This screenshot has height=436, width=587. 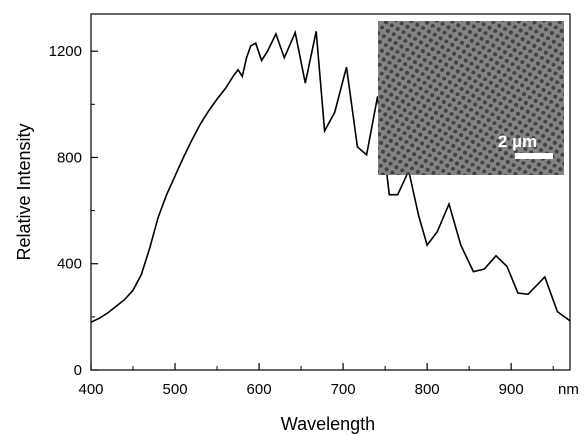 What do you see at coordinates (259, 389) in the screenshot?
I see `x-tick-label: 600` at bounding box center [259, 389].